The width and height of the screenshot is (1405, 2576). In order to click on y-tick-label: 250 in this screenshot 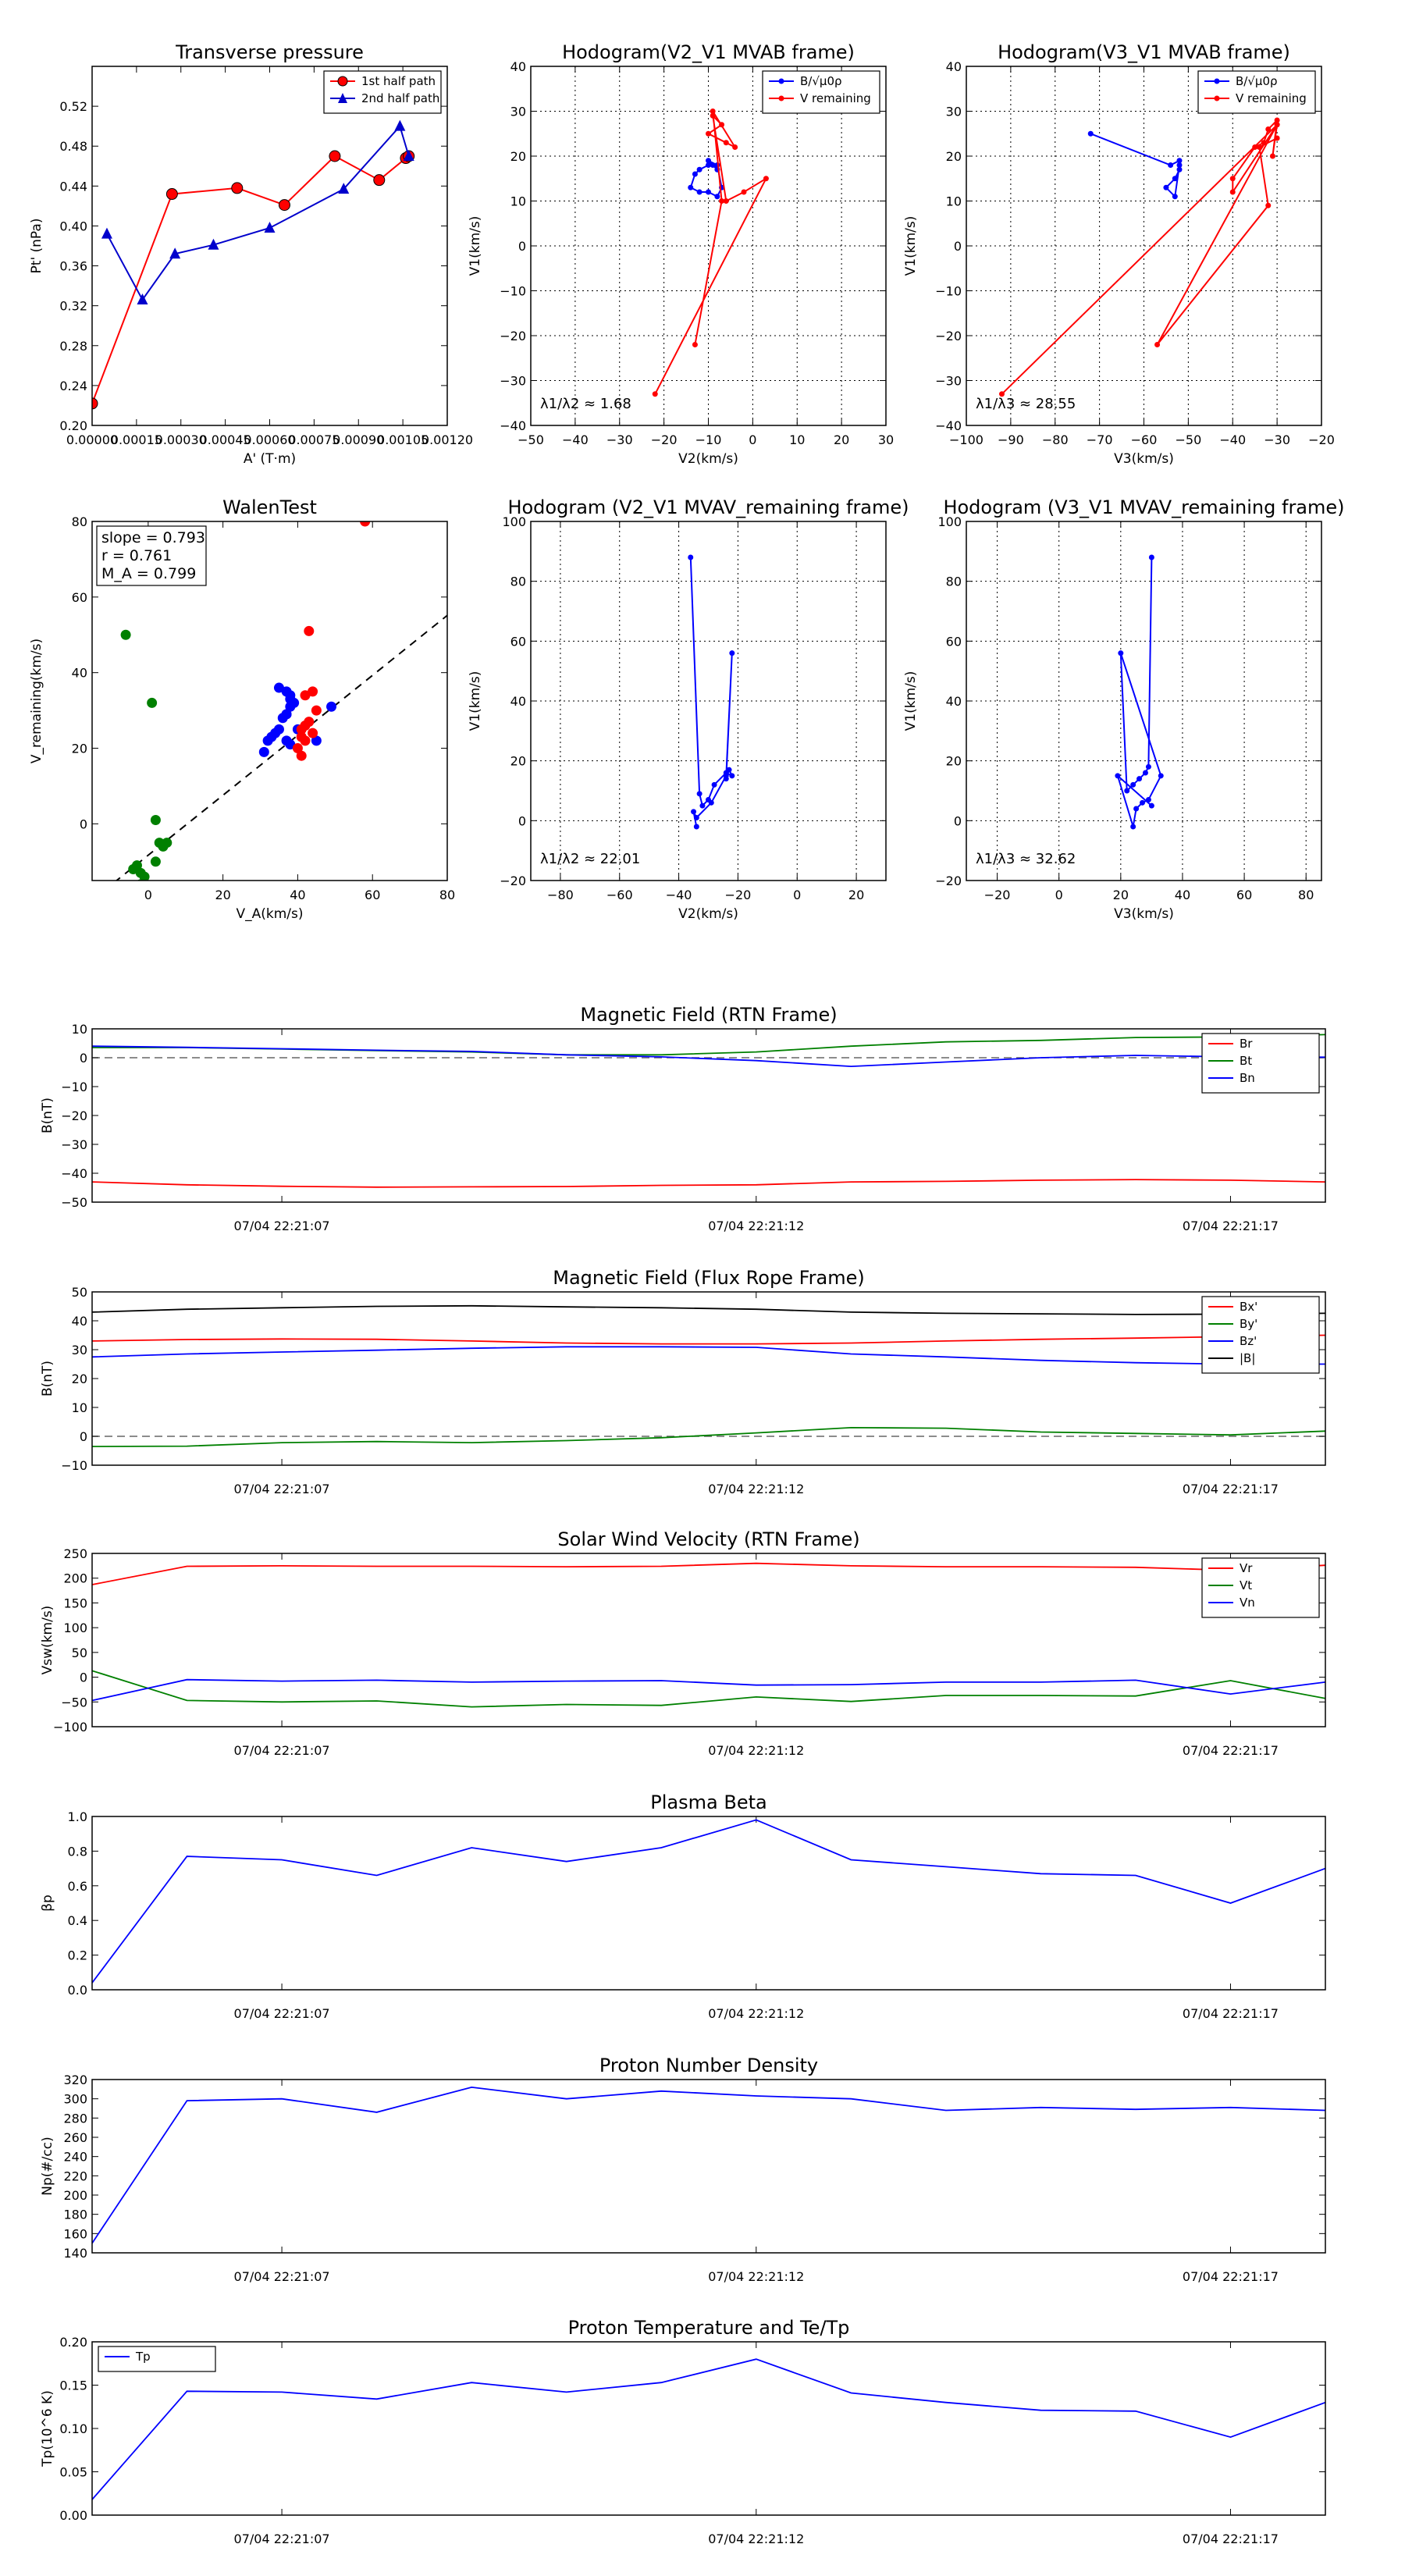, I will do `click(75, 1553)`.